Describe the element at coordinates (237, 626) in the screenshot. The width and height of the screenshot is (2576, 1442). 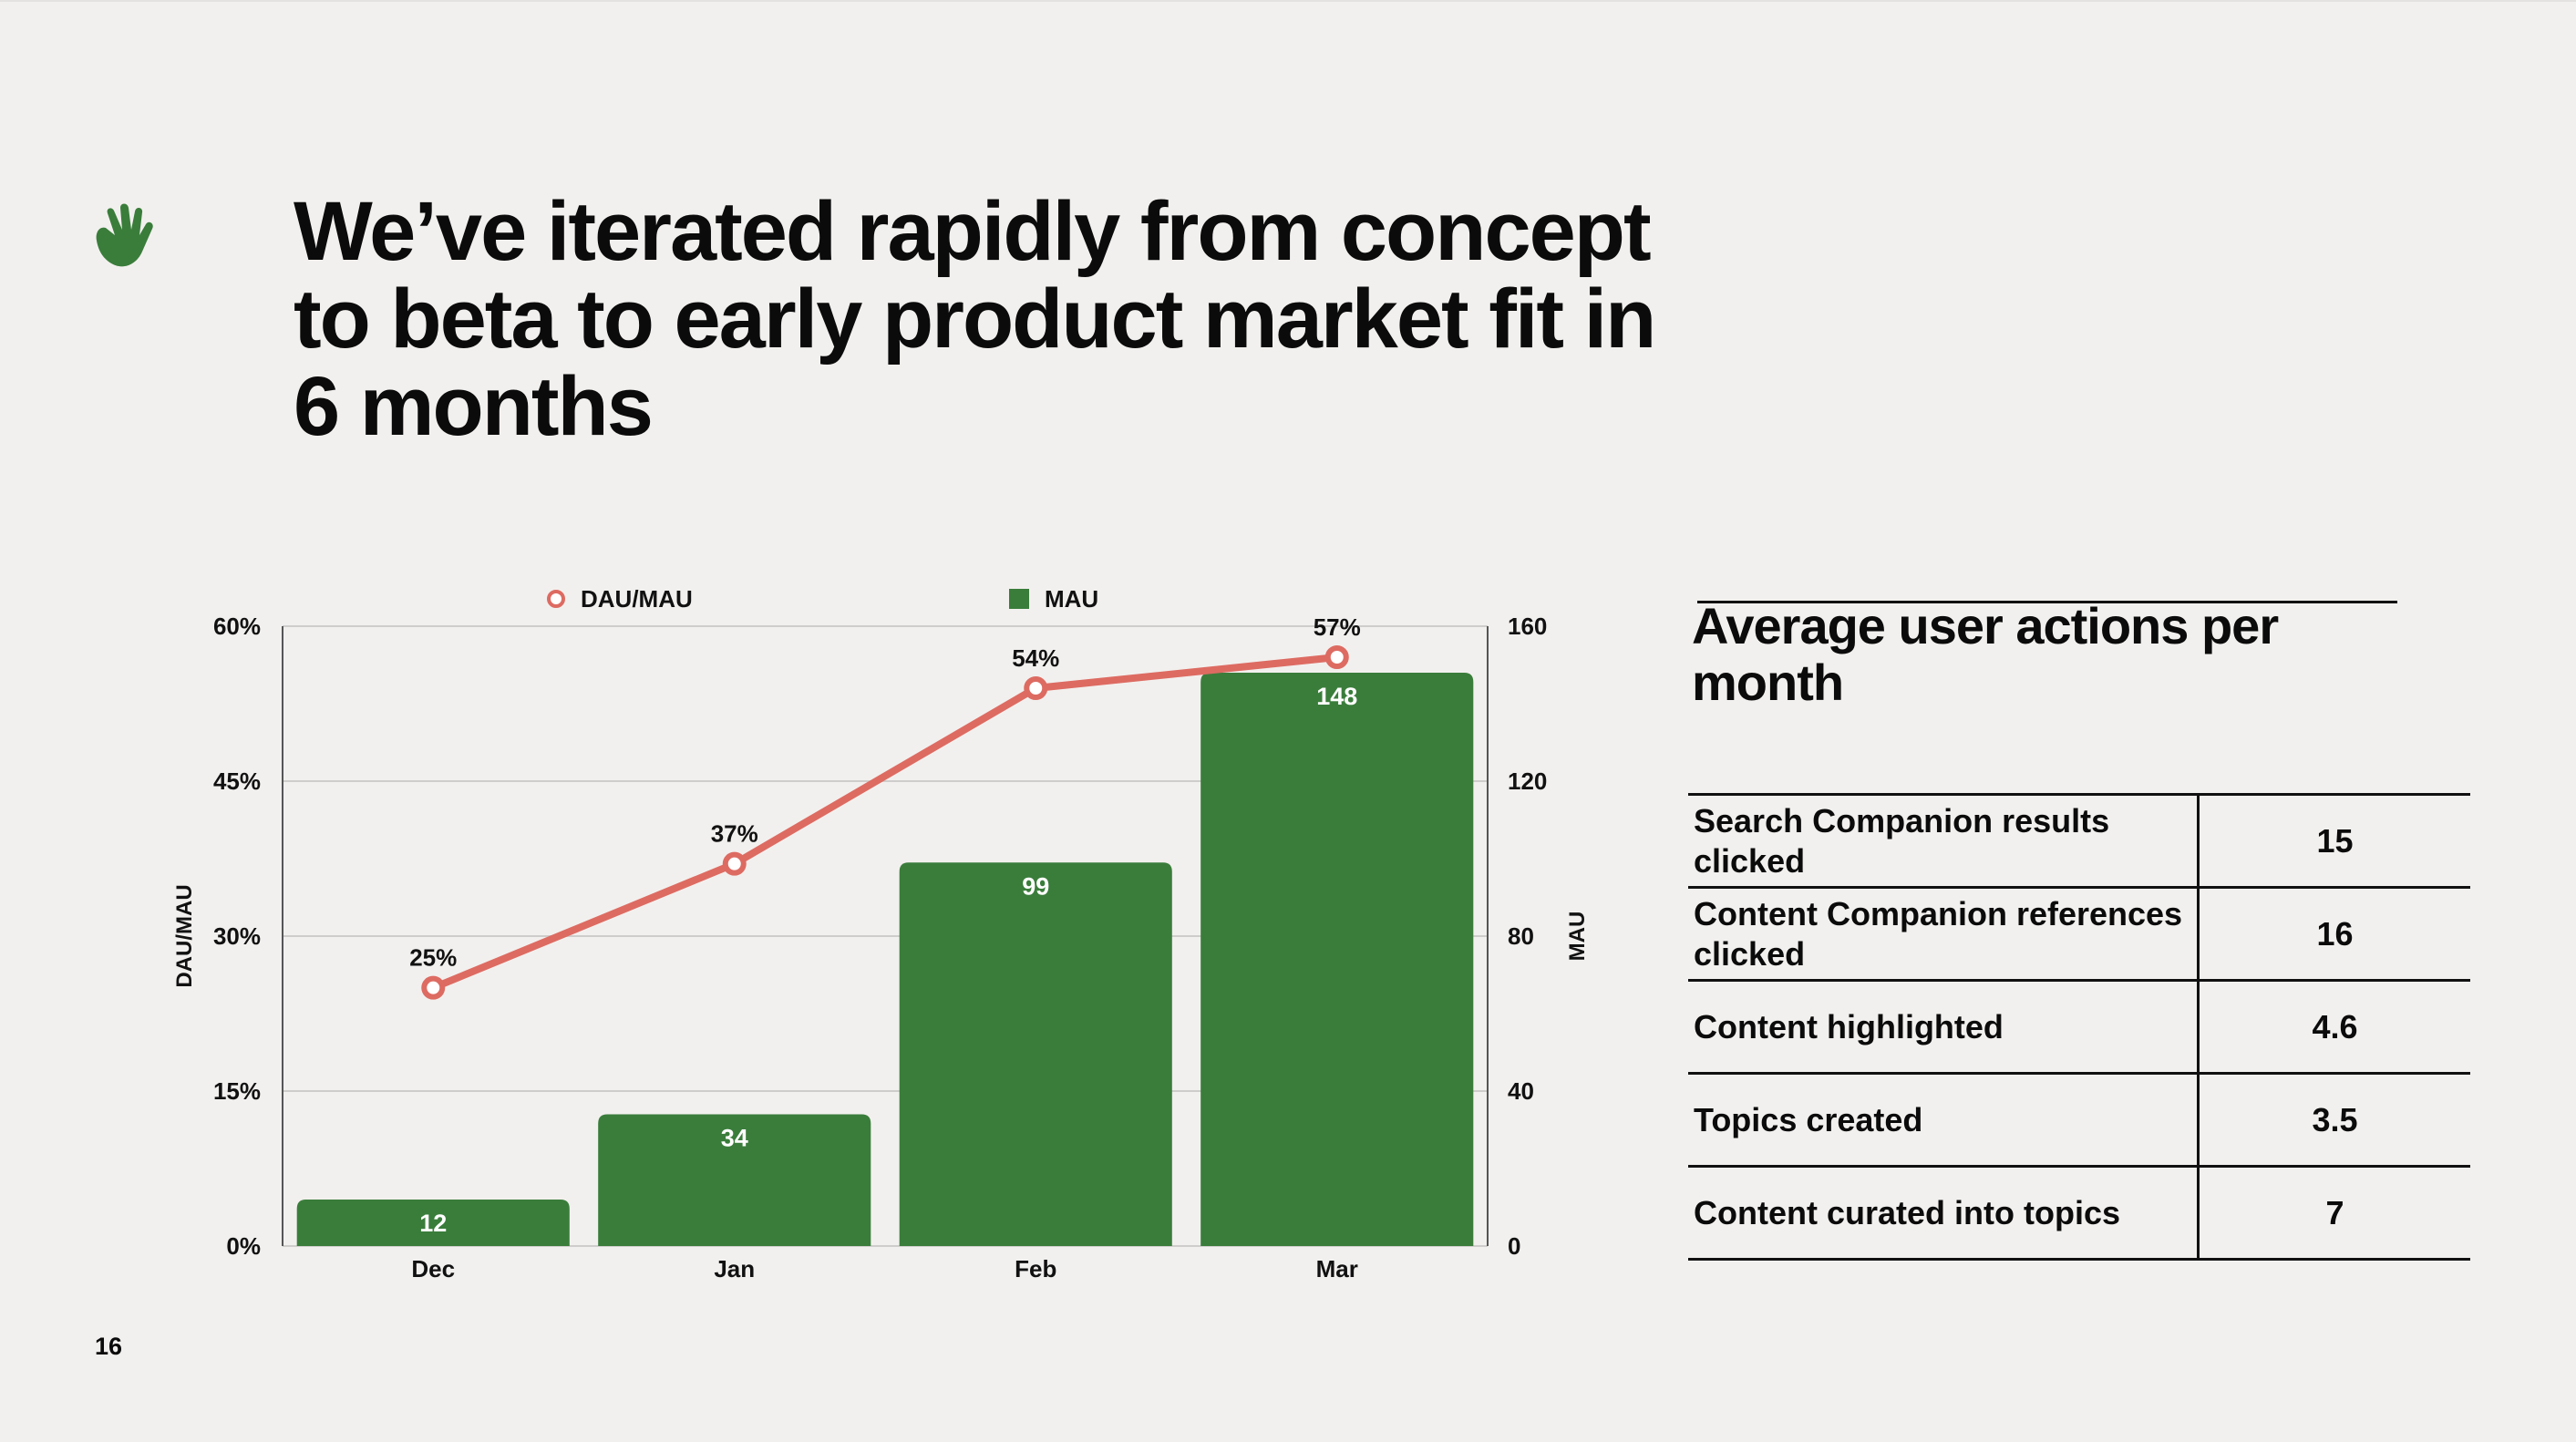
I see `y-tick-label: 60%` at that location.